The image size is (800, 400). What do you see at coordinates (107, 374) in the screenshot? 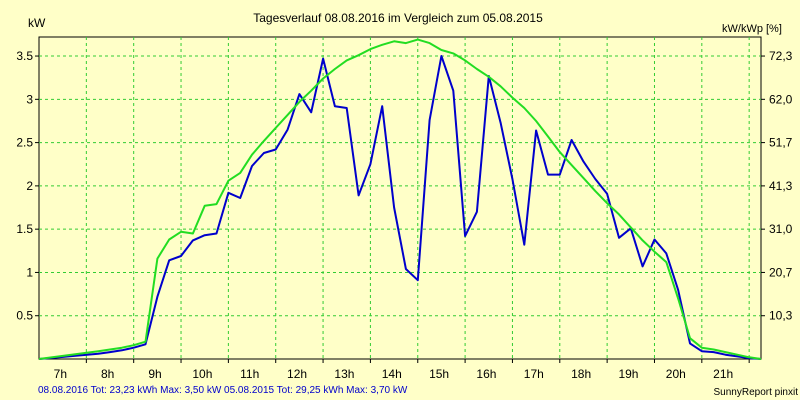
I see `x-tick-label-1: 8h` at bounding box center [107, 374].